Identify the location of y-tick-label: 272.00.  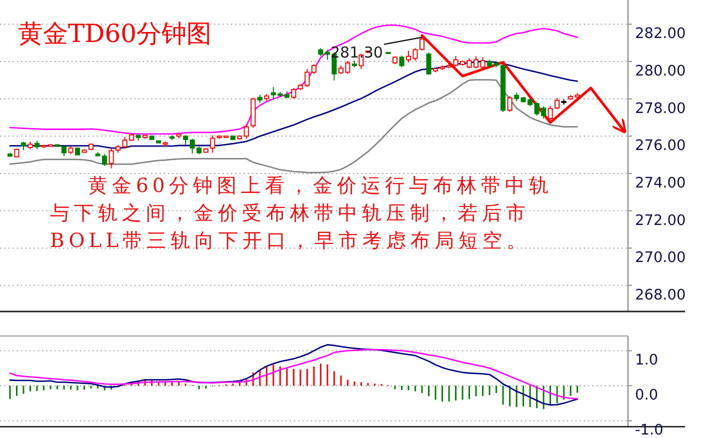
(660, 220).